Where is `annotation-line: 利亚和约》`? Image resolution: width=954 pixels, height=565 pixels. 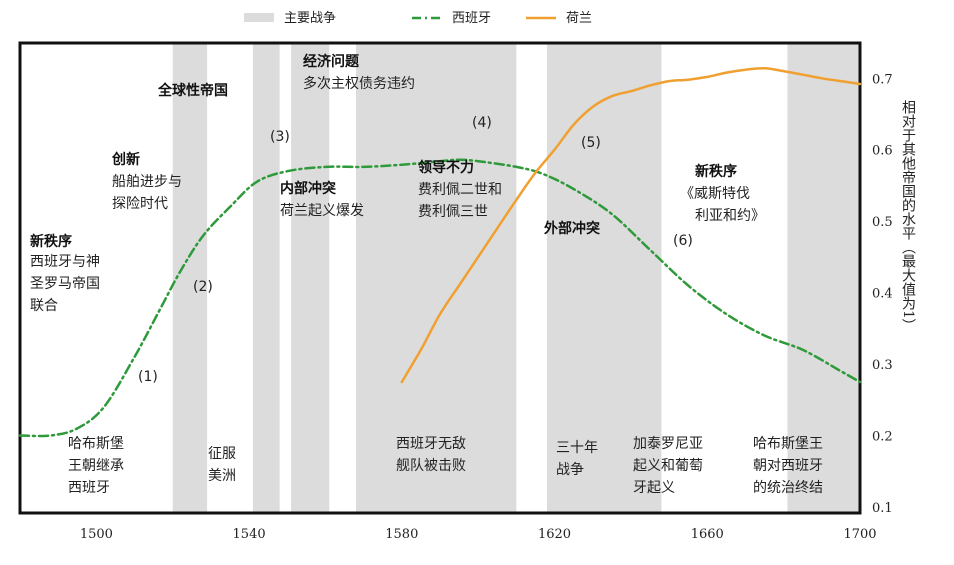 annotation-line: 利亚和约》 is located at coordinates (730, 216).